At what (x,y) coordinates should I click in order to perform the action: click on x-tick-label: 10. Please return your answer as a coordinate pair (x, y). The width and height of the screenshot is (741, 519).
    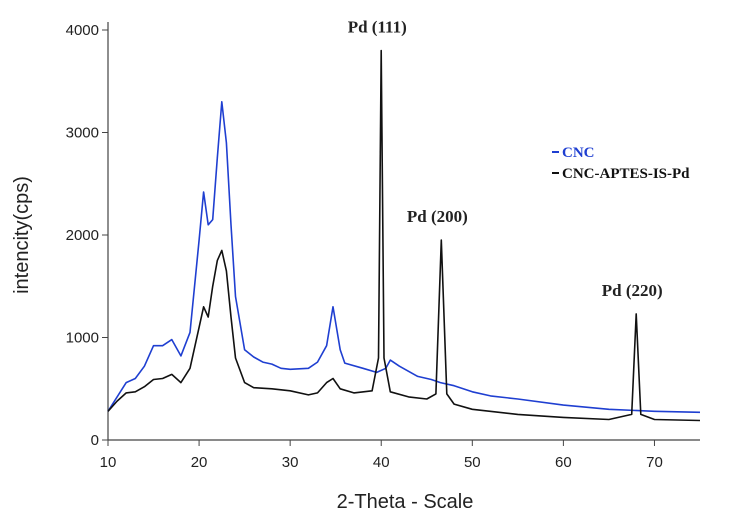
    Looking at the image, I should click on (108, 462).